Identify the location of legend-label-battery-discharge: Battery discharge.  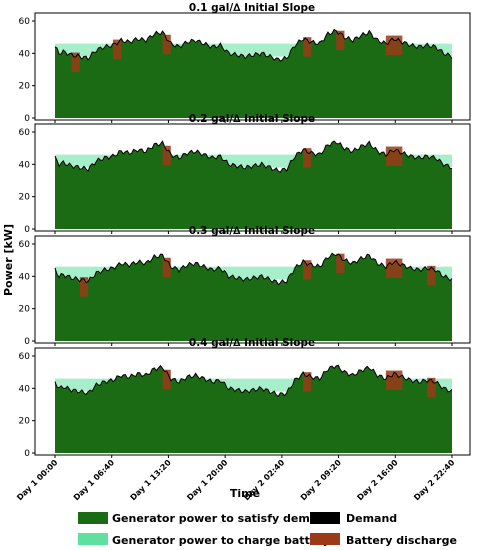
(401, 540).